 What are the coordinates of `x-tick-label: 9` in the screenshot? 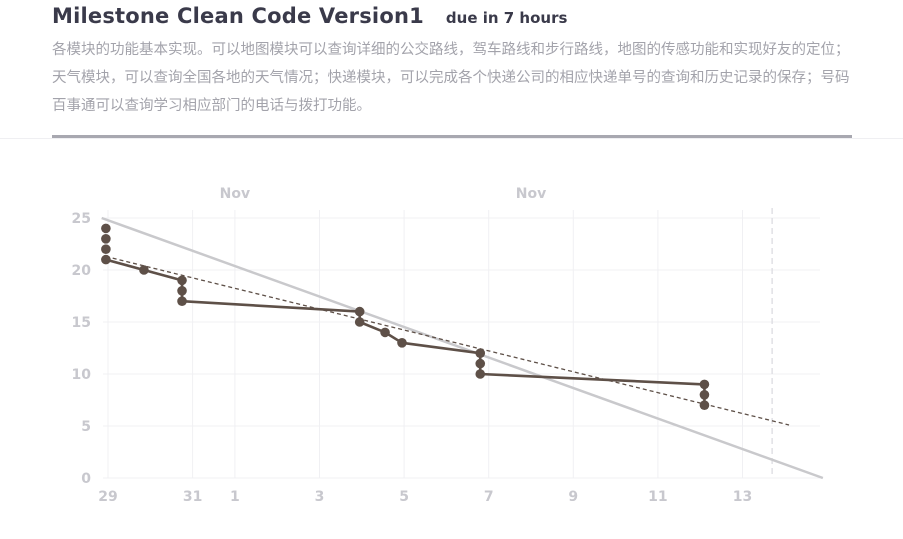 It's located at (573, 497).